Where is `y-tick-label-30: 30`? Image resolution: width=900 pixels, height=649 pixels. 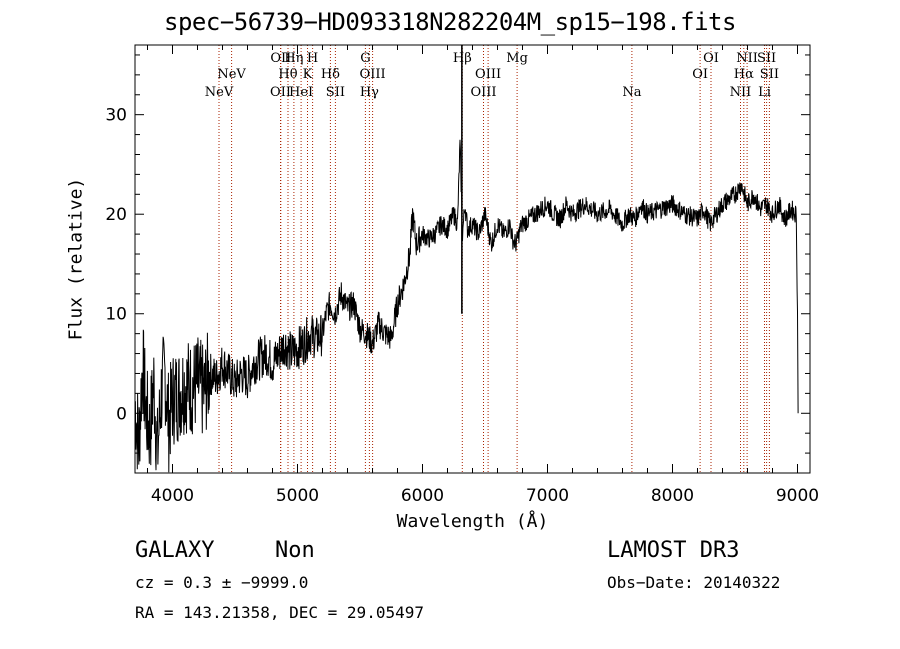
y-tick-label-30: 30 is located at coordinates (116, 116).